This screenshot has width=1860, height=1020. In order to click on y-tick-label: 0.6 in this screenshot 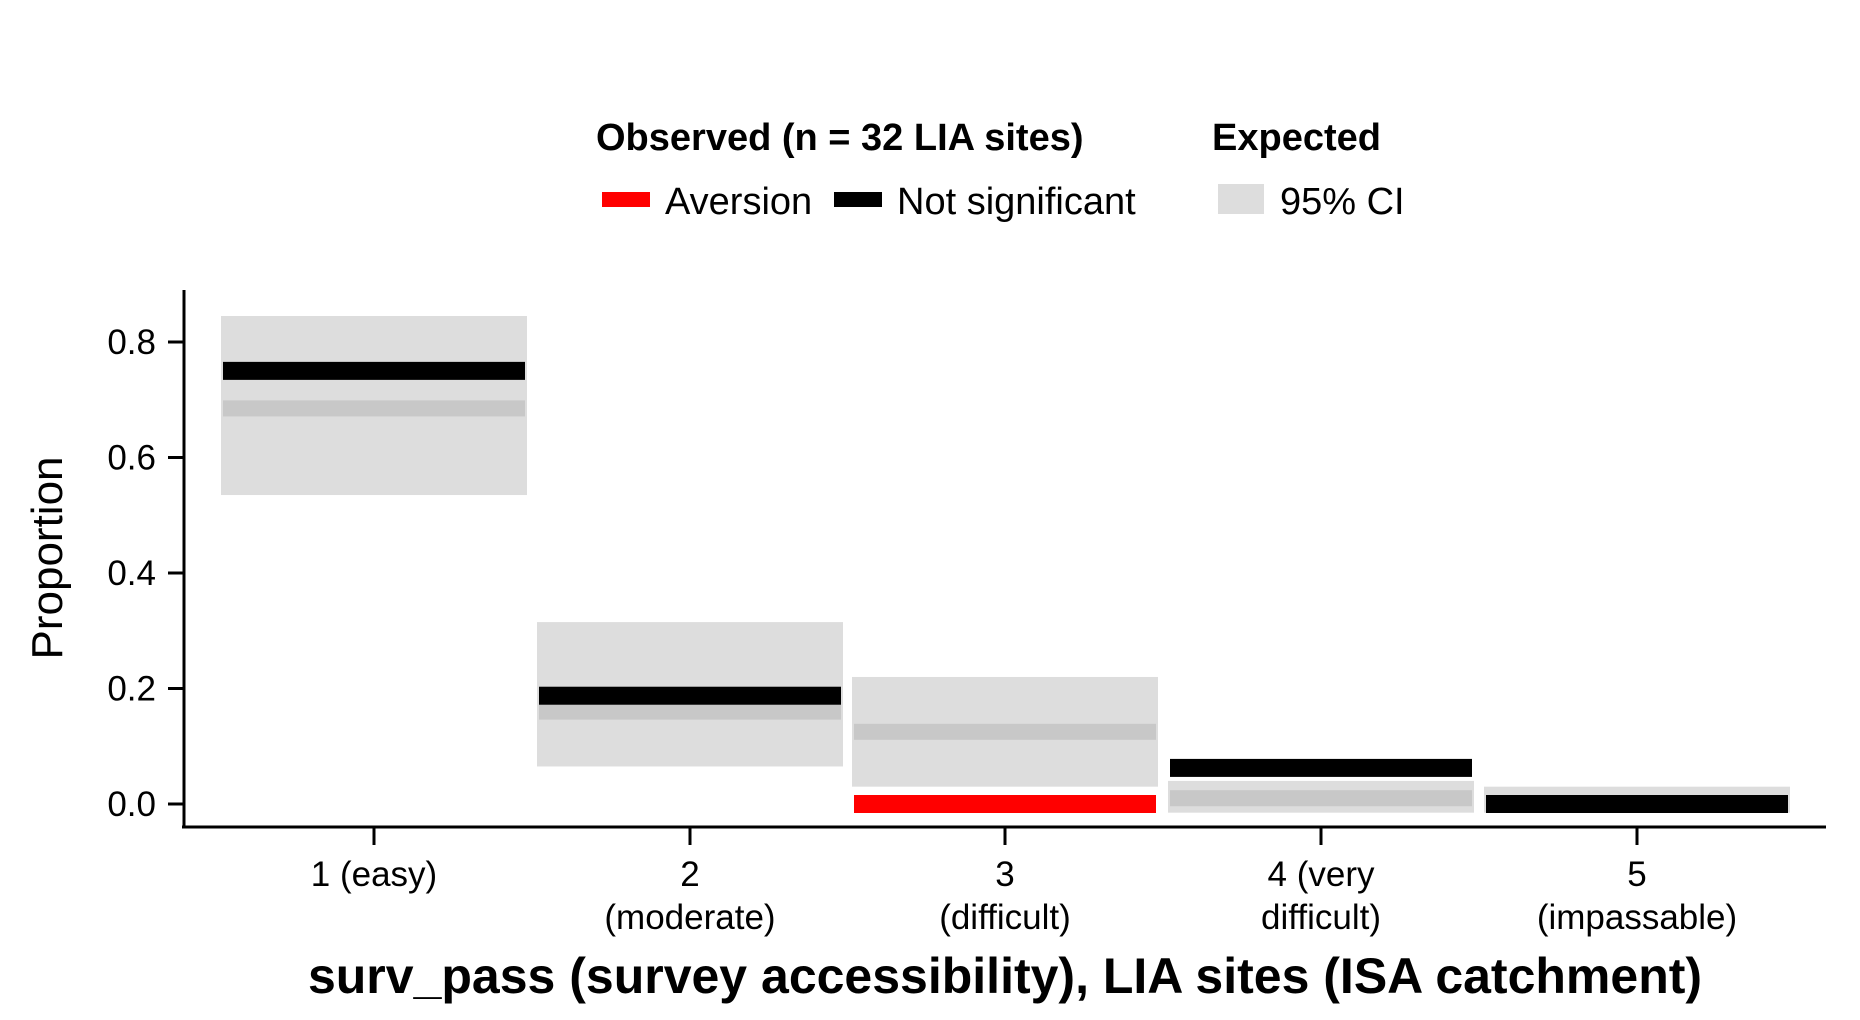, I will do `click(131, 458)`.